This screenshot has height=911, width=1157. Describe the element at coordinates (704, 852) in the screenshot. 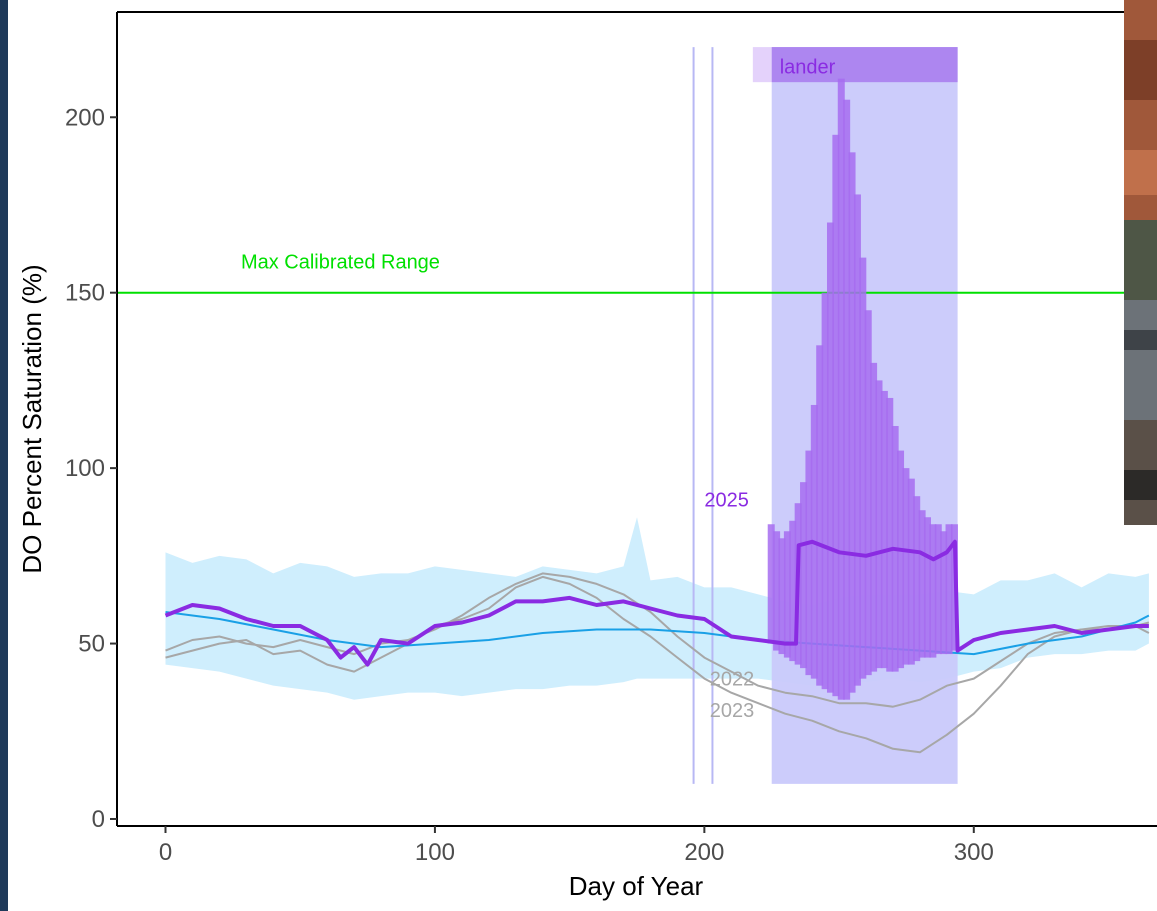

I see `x-tick-label: 200` at that location.